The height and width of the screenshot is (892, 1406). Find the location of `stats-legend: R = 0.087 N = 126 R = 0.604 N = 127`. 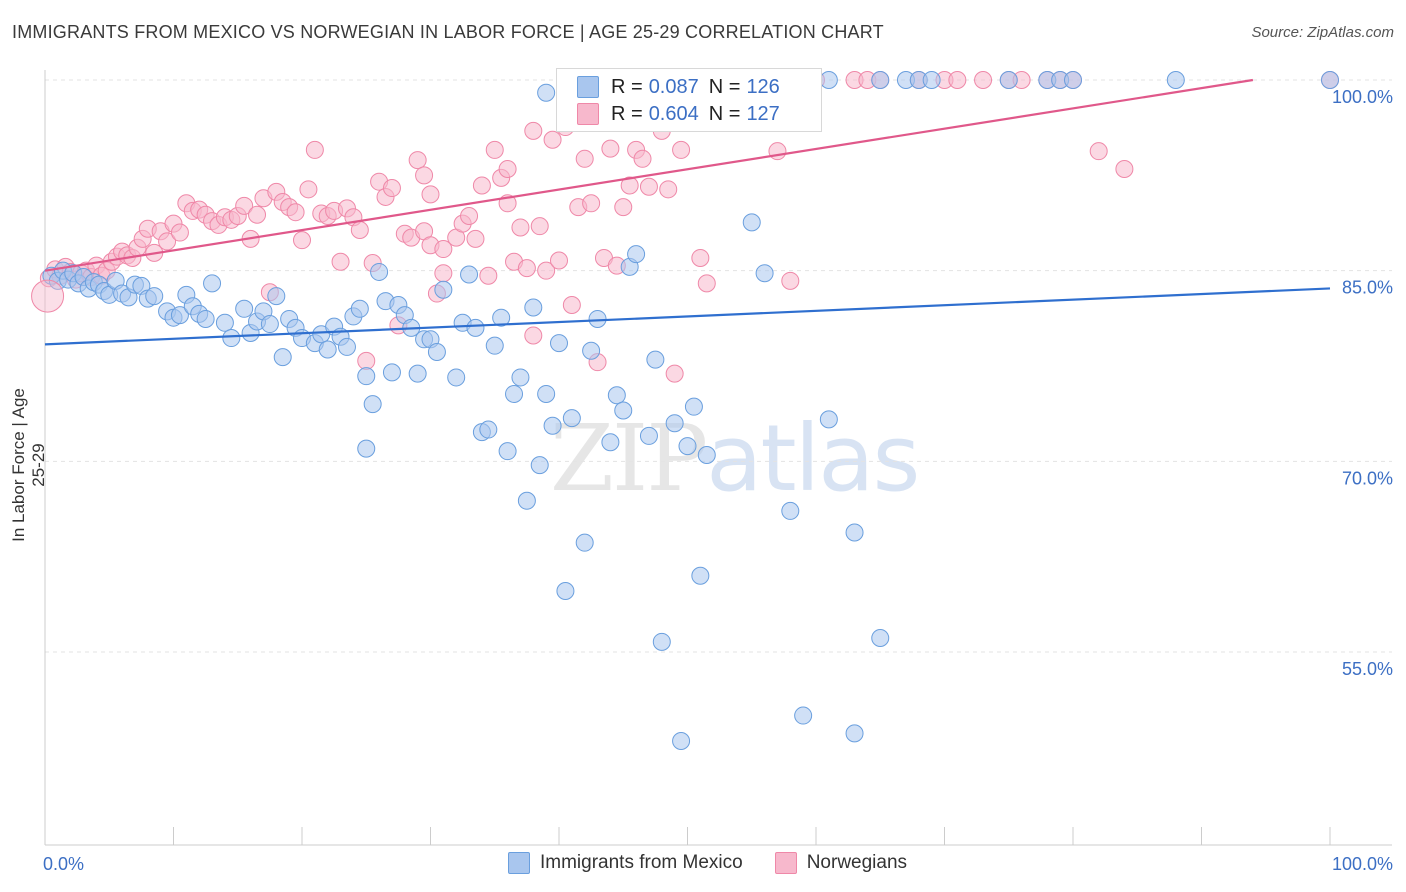

stats-legend: R = 0.087 N = 126 R = 0.604 N = 127 is located at coordinates (689, 100).